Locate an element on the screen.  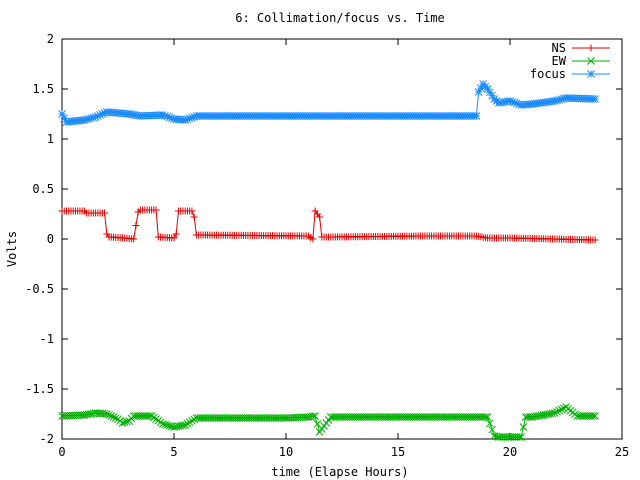
series-markers-focus is located at coordinates (328, 103).